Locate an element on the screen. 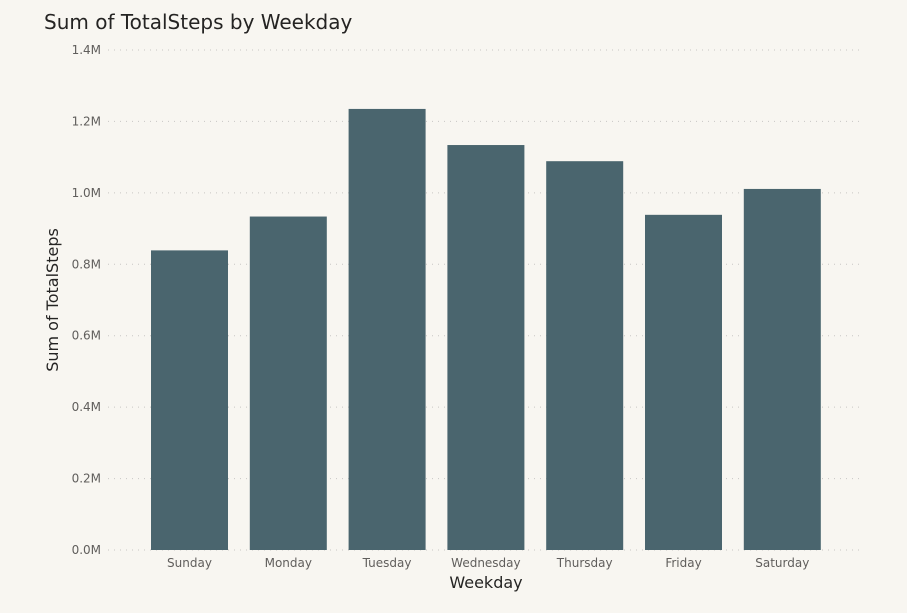  bar-friday is located at coordinates (683, 382).